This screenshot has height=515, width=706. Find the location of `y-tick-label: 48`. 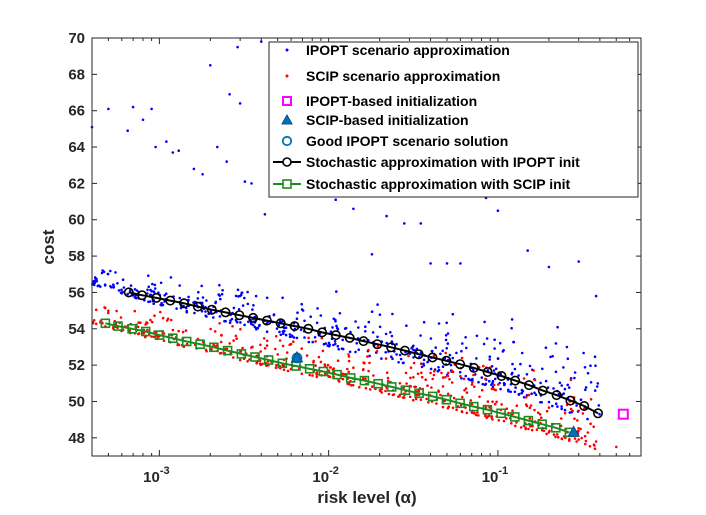

y-tick-label: 48 is located at coordinates (76, 438).